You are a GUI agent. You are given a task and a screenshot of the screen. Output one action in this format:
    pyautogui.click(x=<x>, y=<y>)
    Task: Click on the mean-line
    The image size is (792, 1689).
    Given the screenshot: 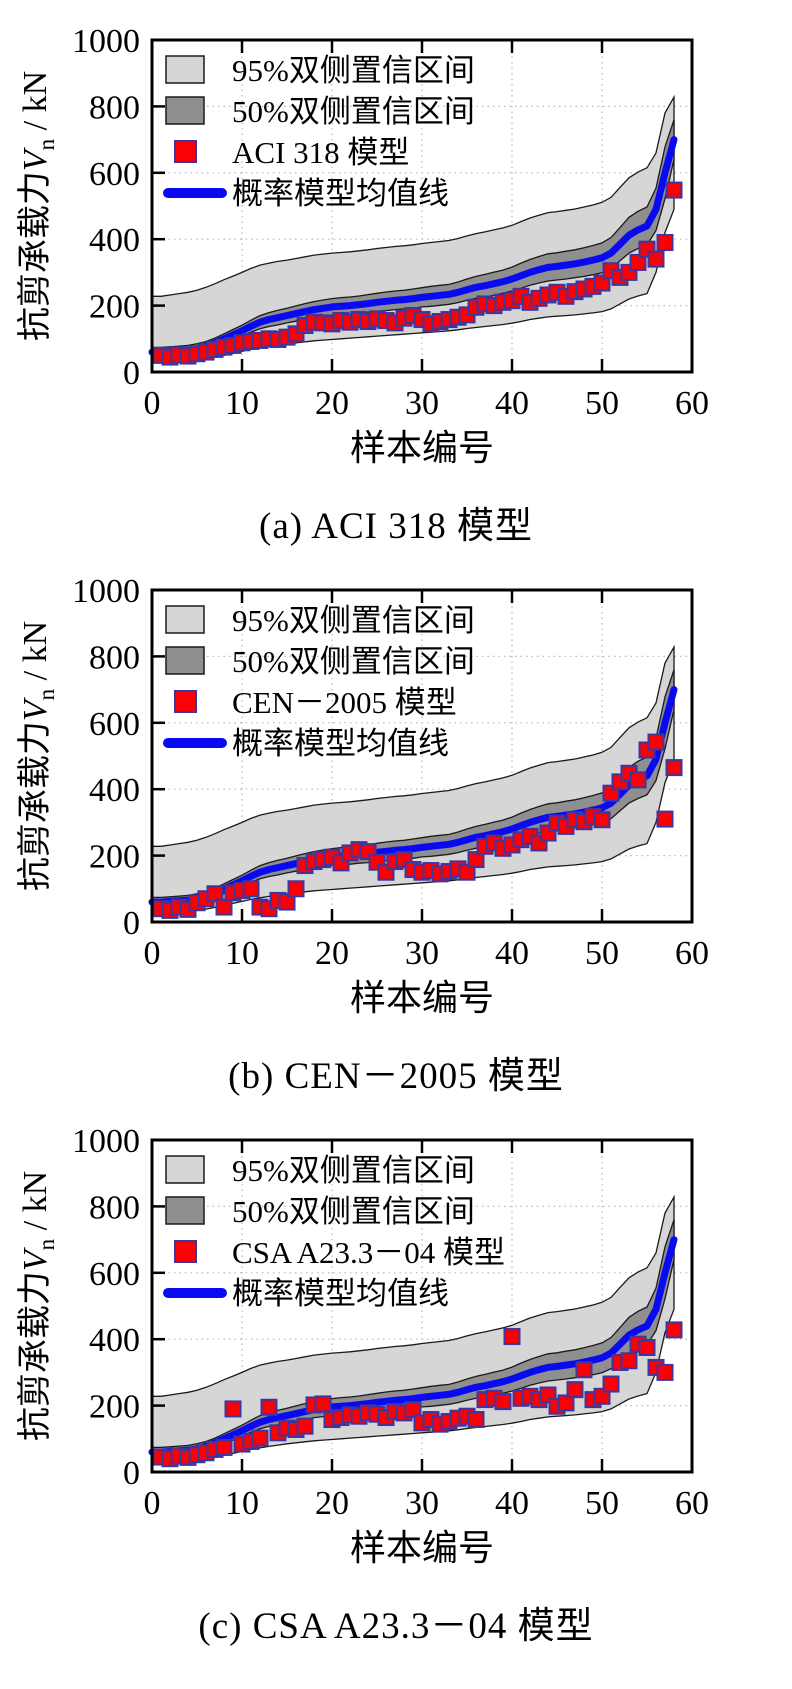 What is the action you would take?
    pyautogui.click(x=413, y=246)
    